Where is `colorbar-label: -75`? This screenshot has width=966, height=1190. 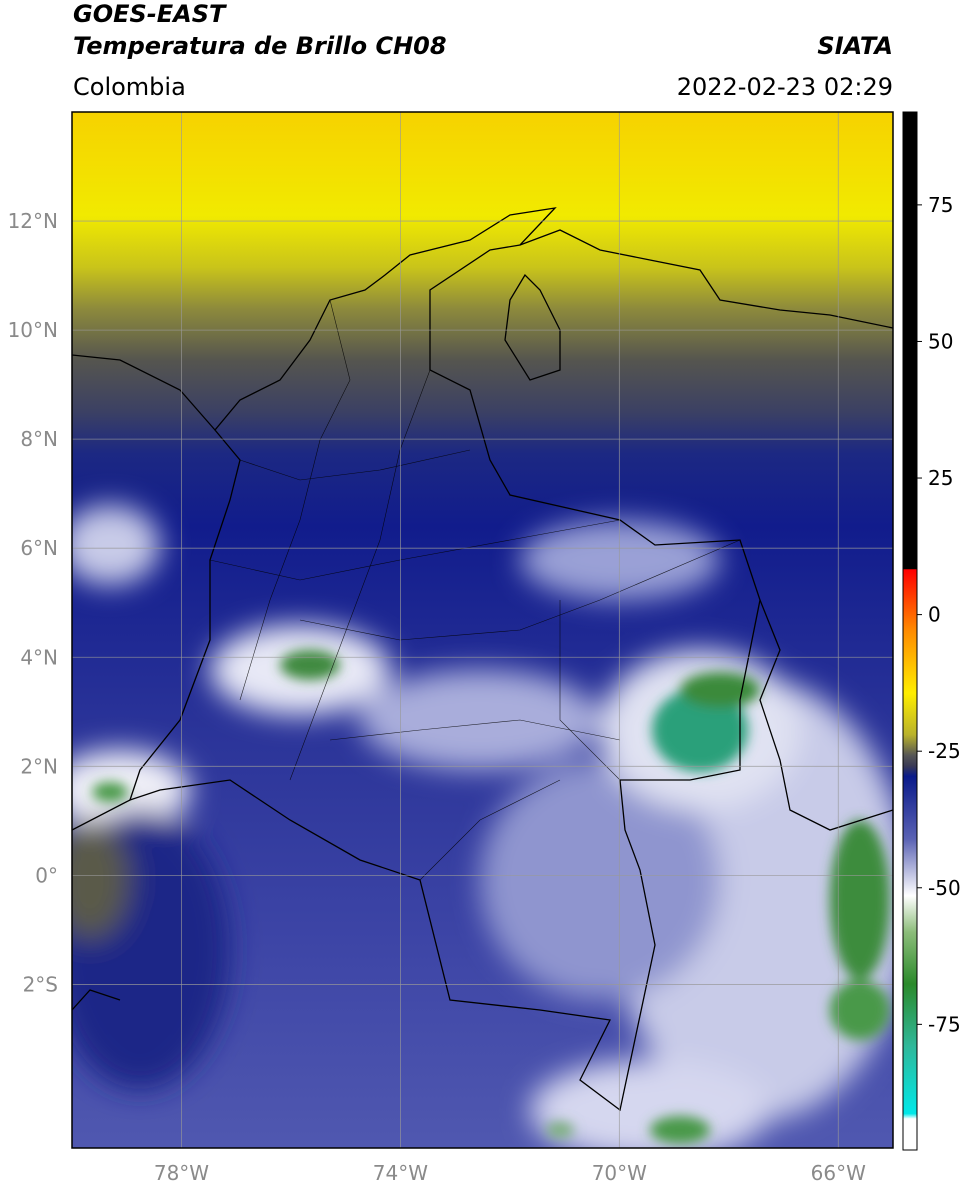
colorbar-label: -75 is located at coordinates (944, 1024).